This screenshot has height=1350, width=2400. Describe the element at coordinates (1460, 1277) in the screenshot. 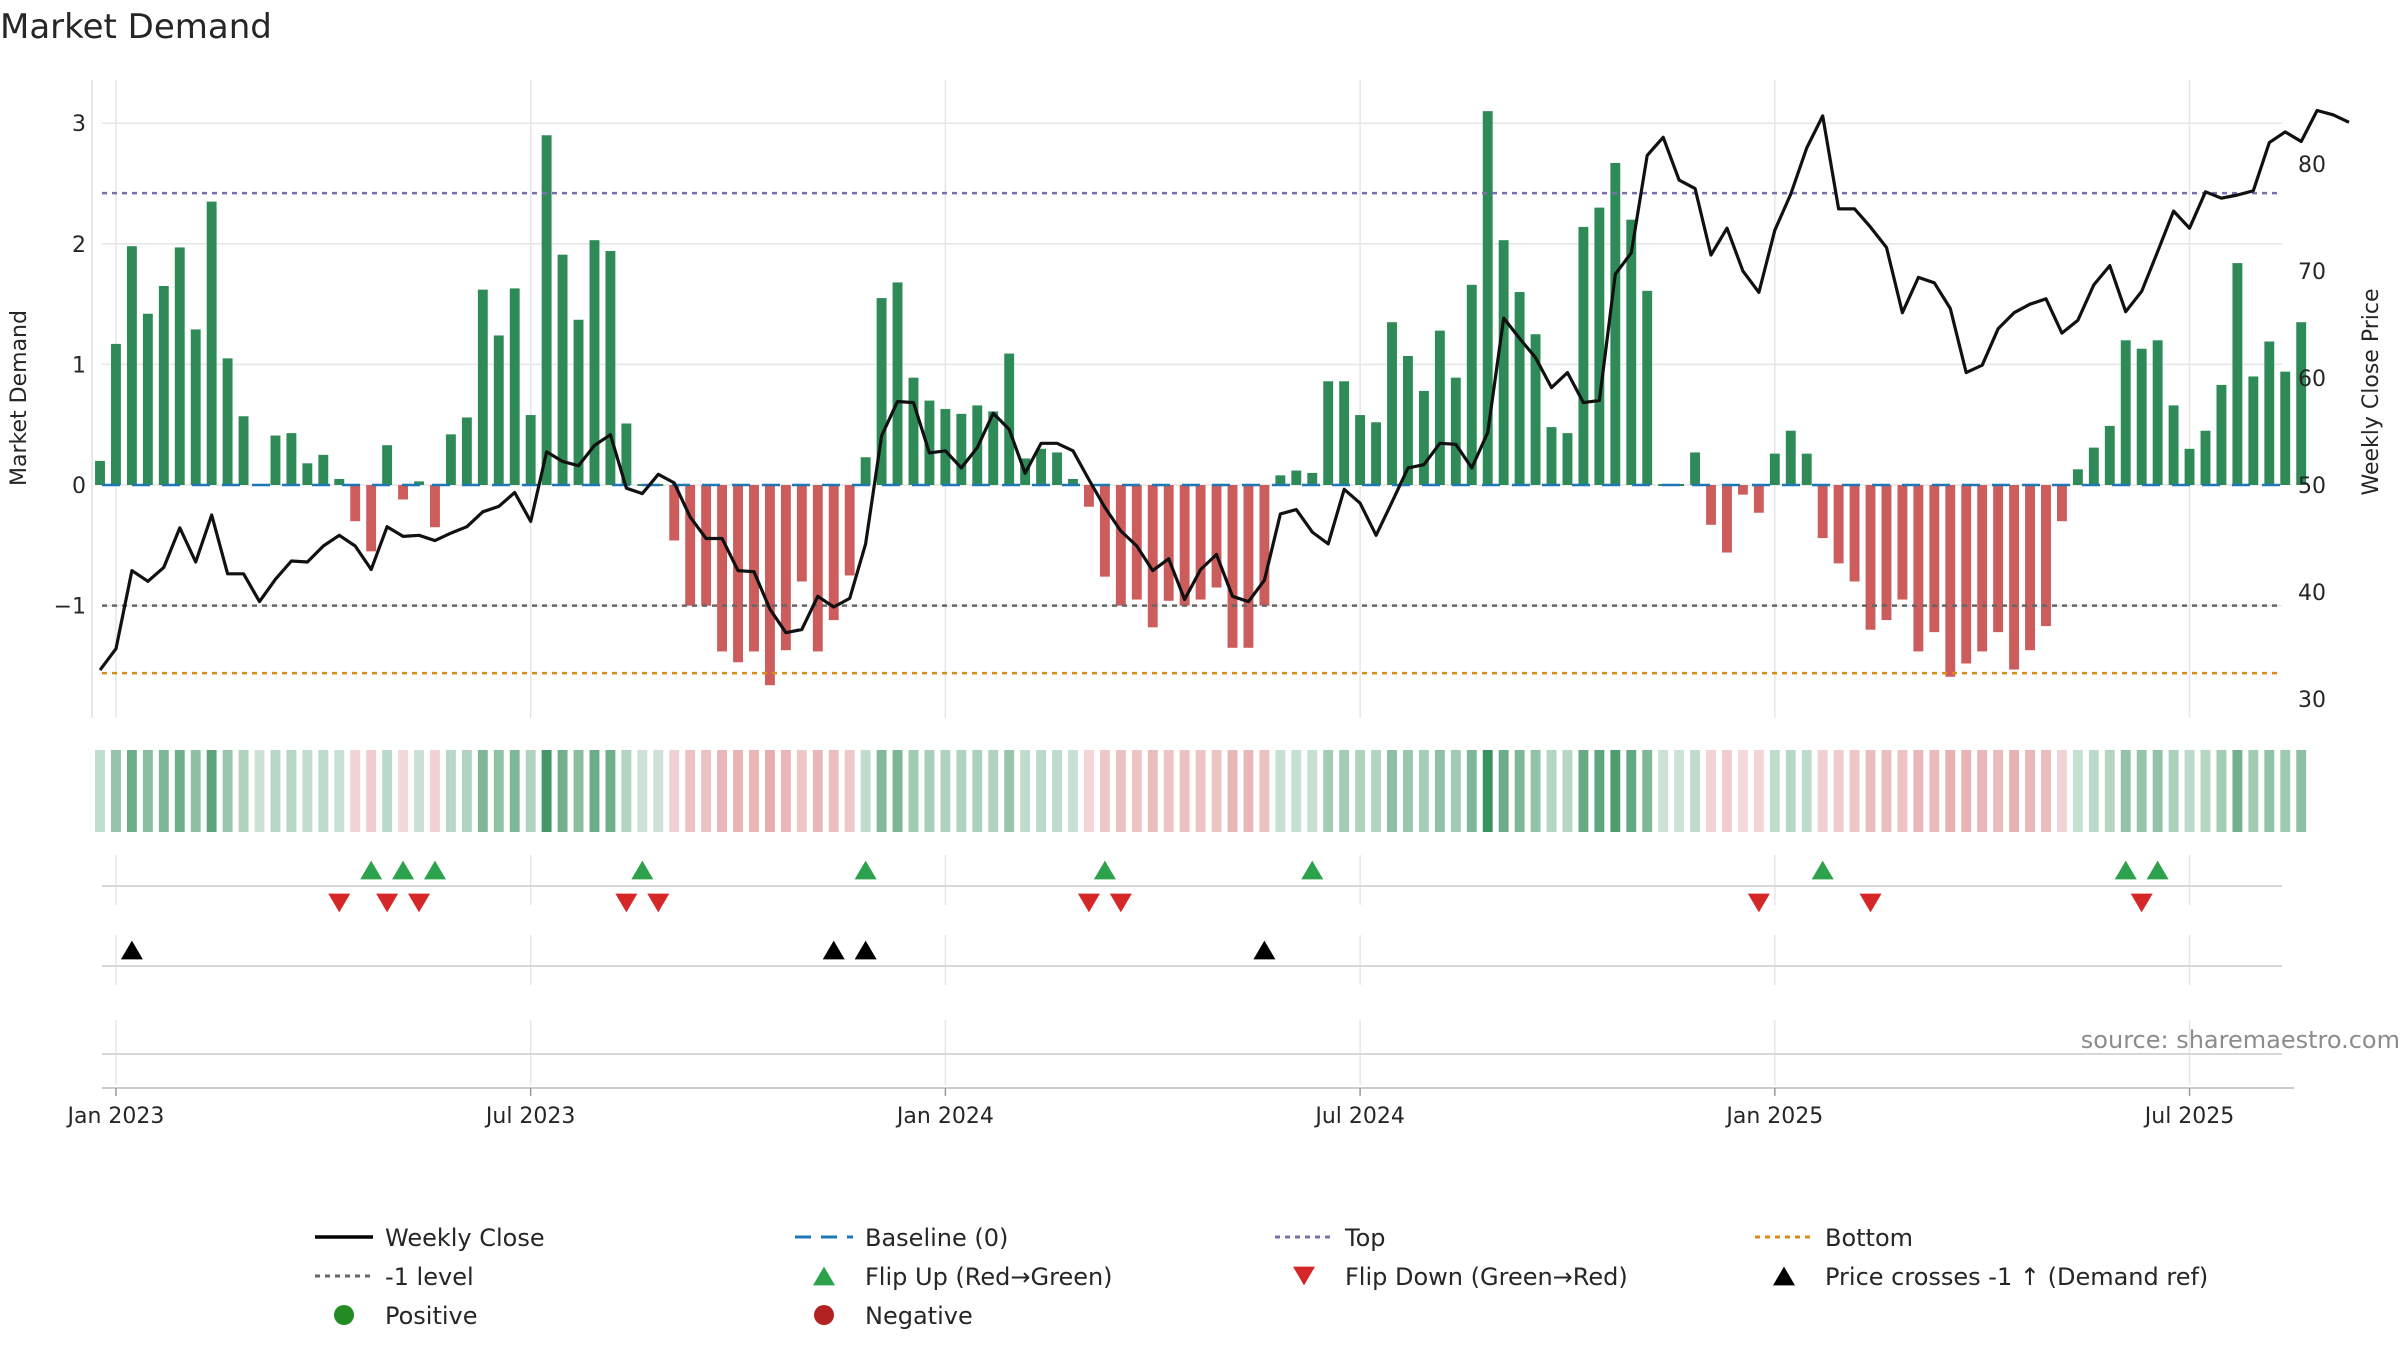

I see `legend-item: Flip Down (Green→Red)` at that location.